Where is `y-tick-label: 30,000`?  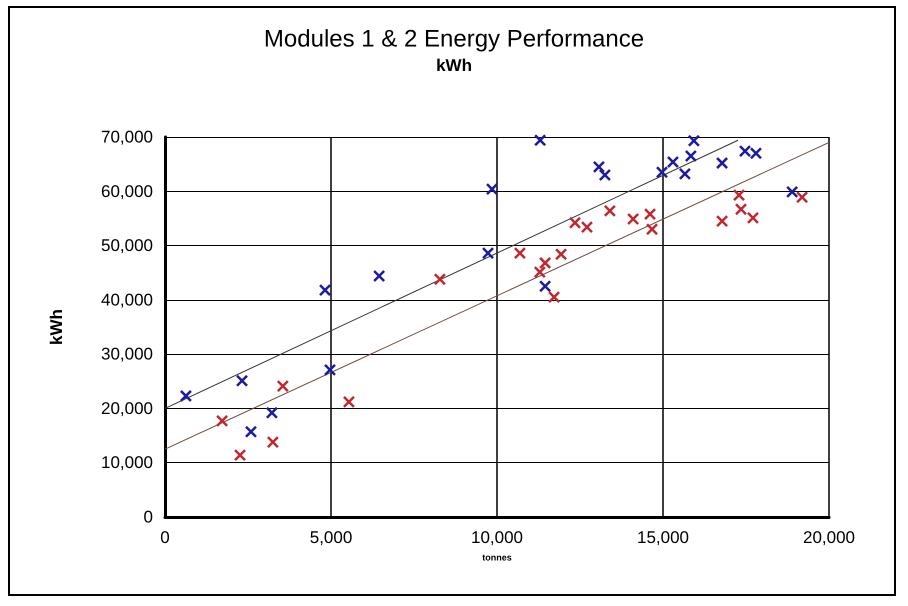 y-tick-label: 30,000 is located at coordinates (127, 354).